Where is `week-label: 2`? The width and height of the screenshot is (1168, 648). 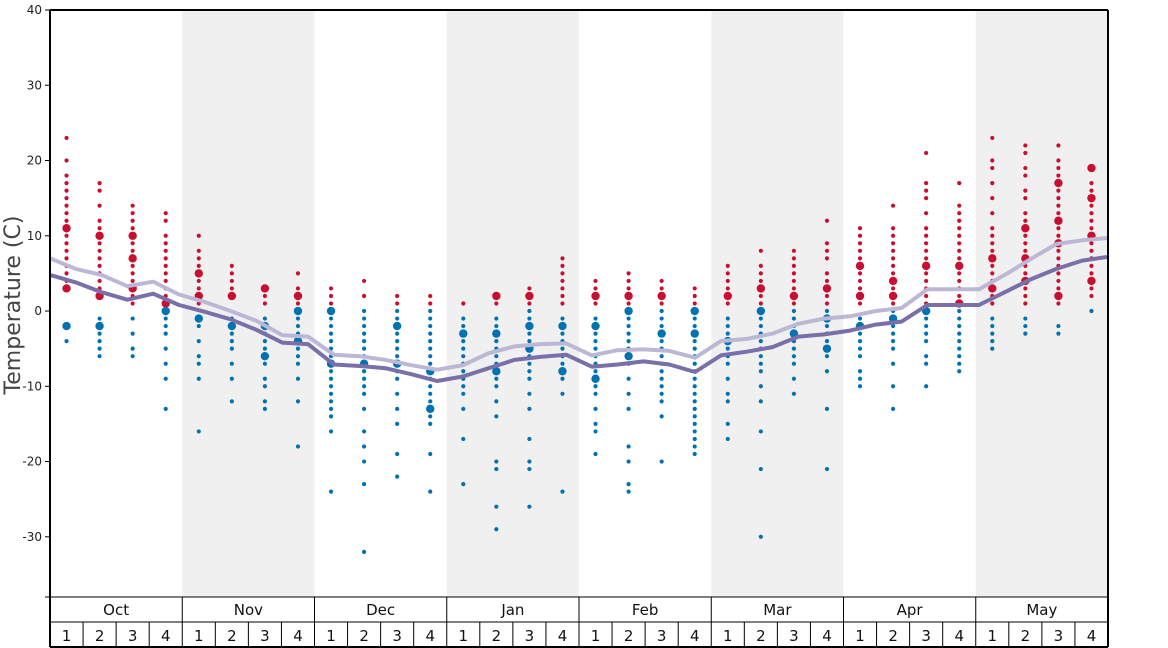
week-label: 2 is located at coordinates (100, 636).